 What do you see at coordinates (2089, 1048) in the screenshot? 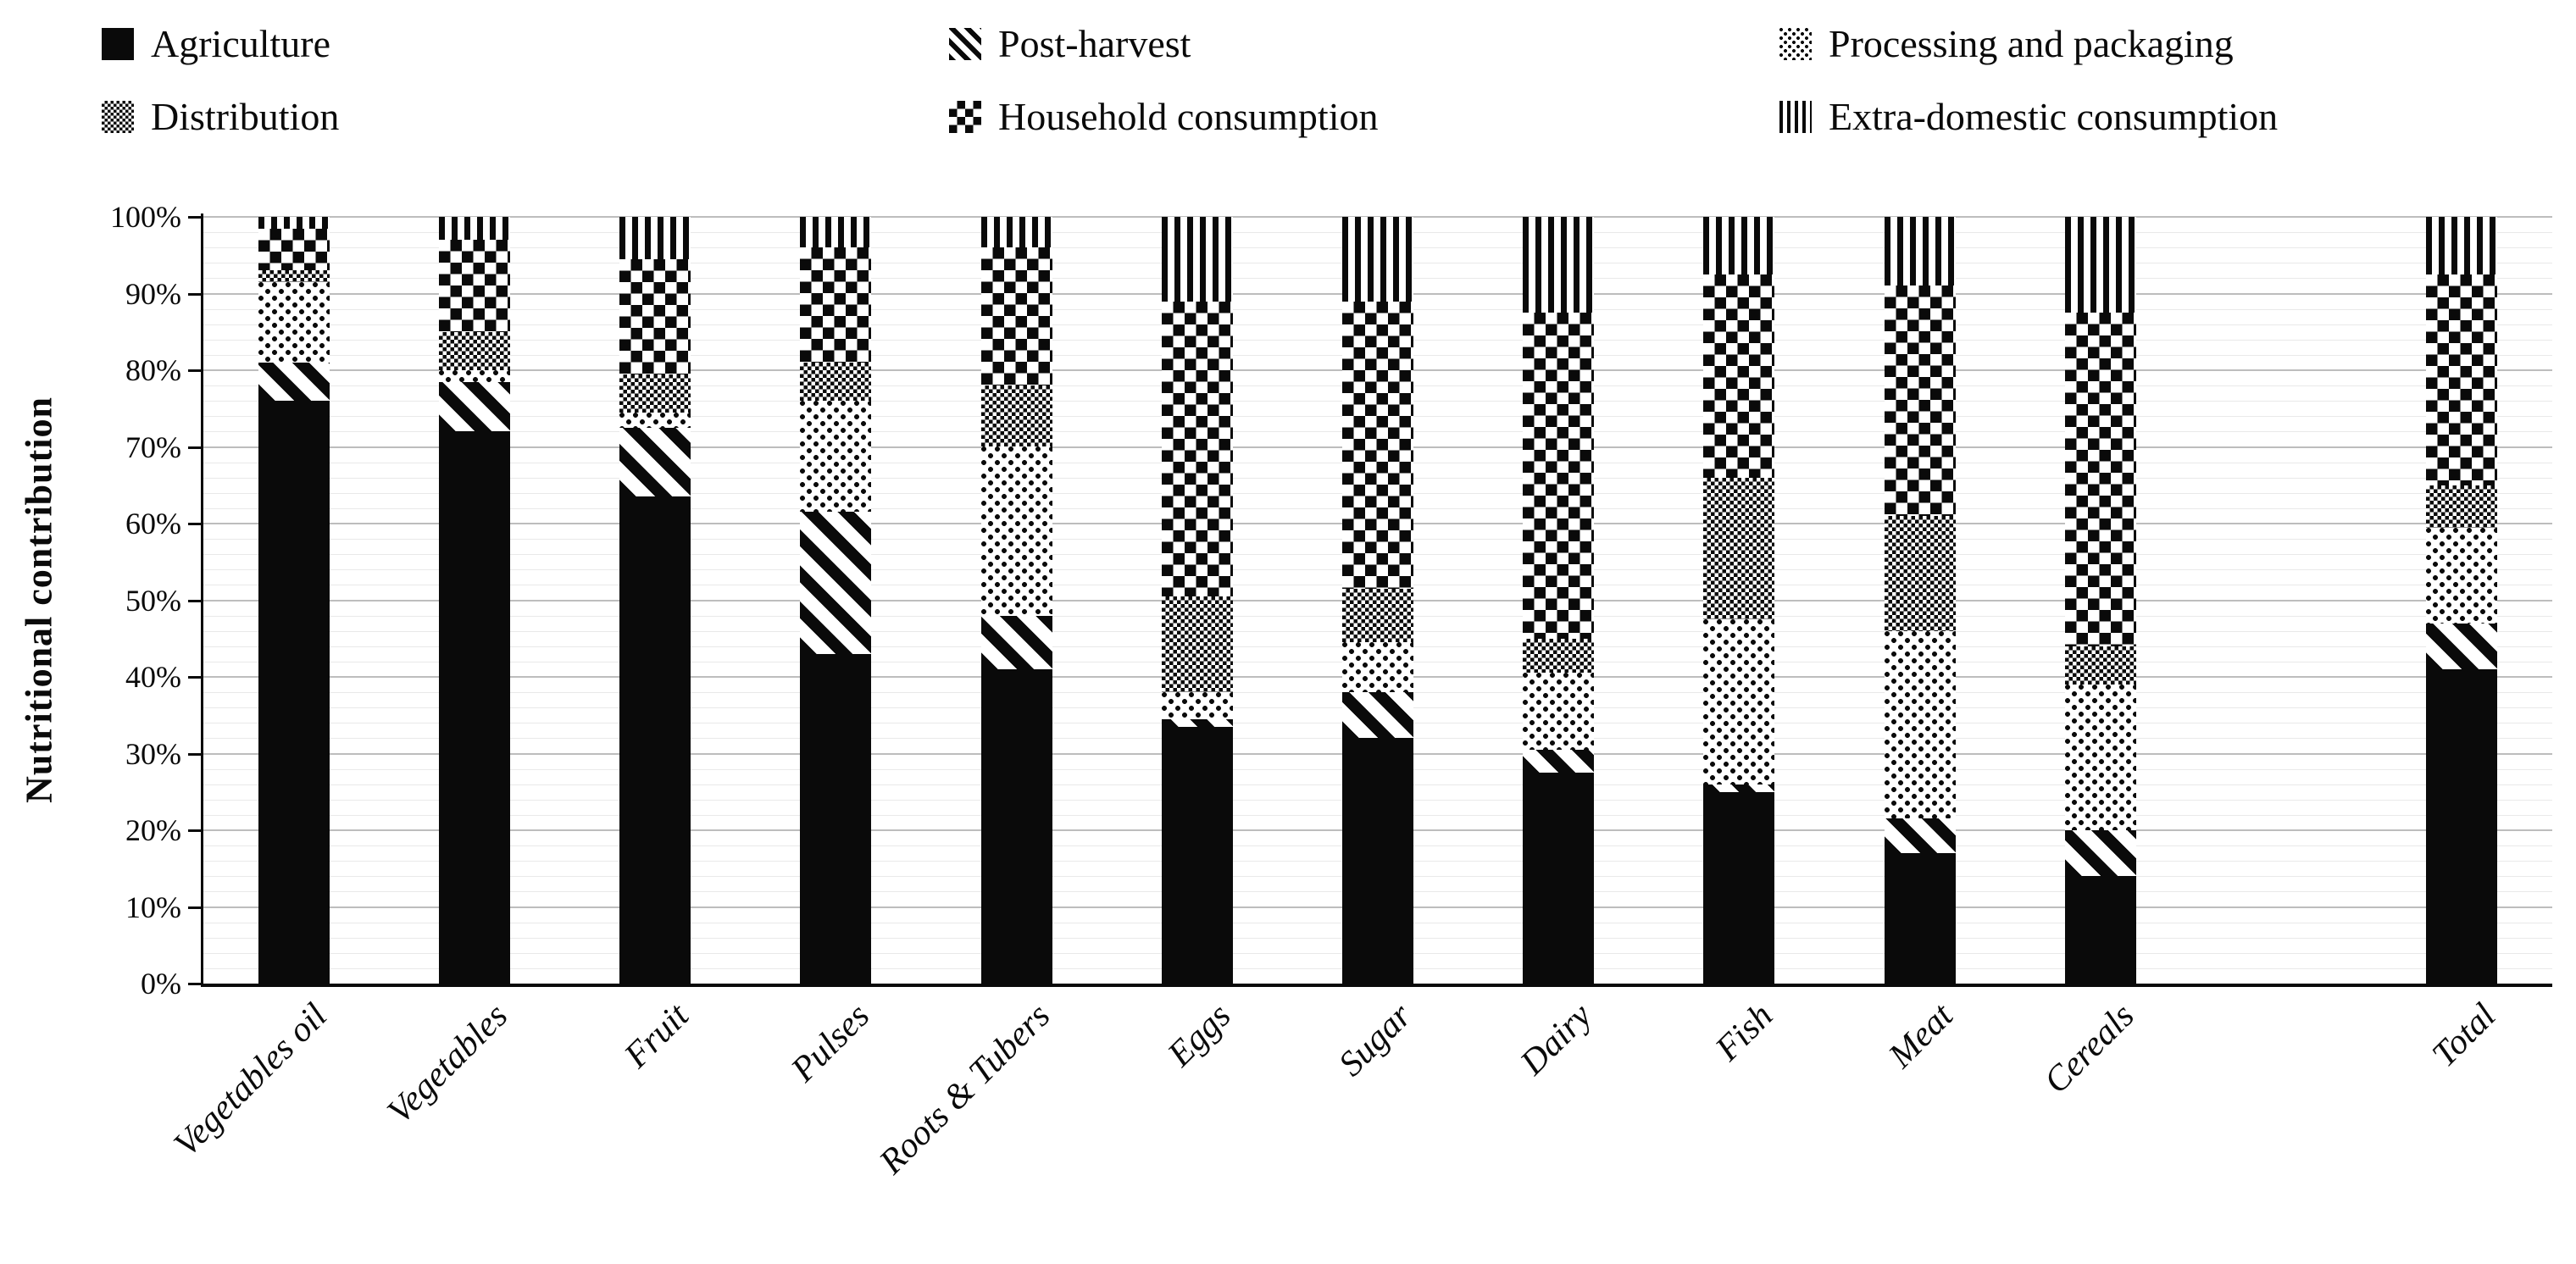
I see `x-axis-label: Cereals` at bounding box center [2089, 1048].